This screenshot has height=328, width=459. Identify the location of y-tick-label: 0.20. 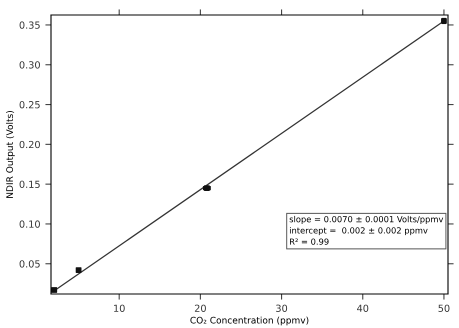
(30, 144).